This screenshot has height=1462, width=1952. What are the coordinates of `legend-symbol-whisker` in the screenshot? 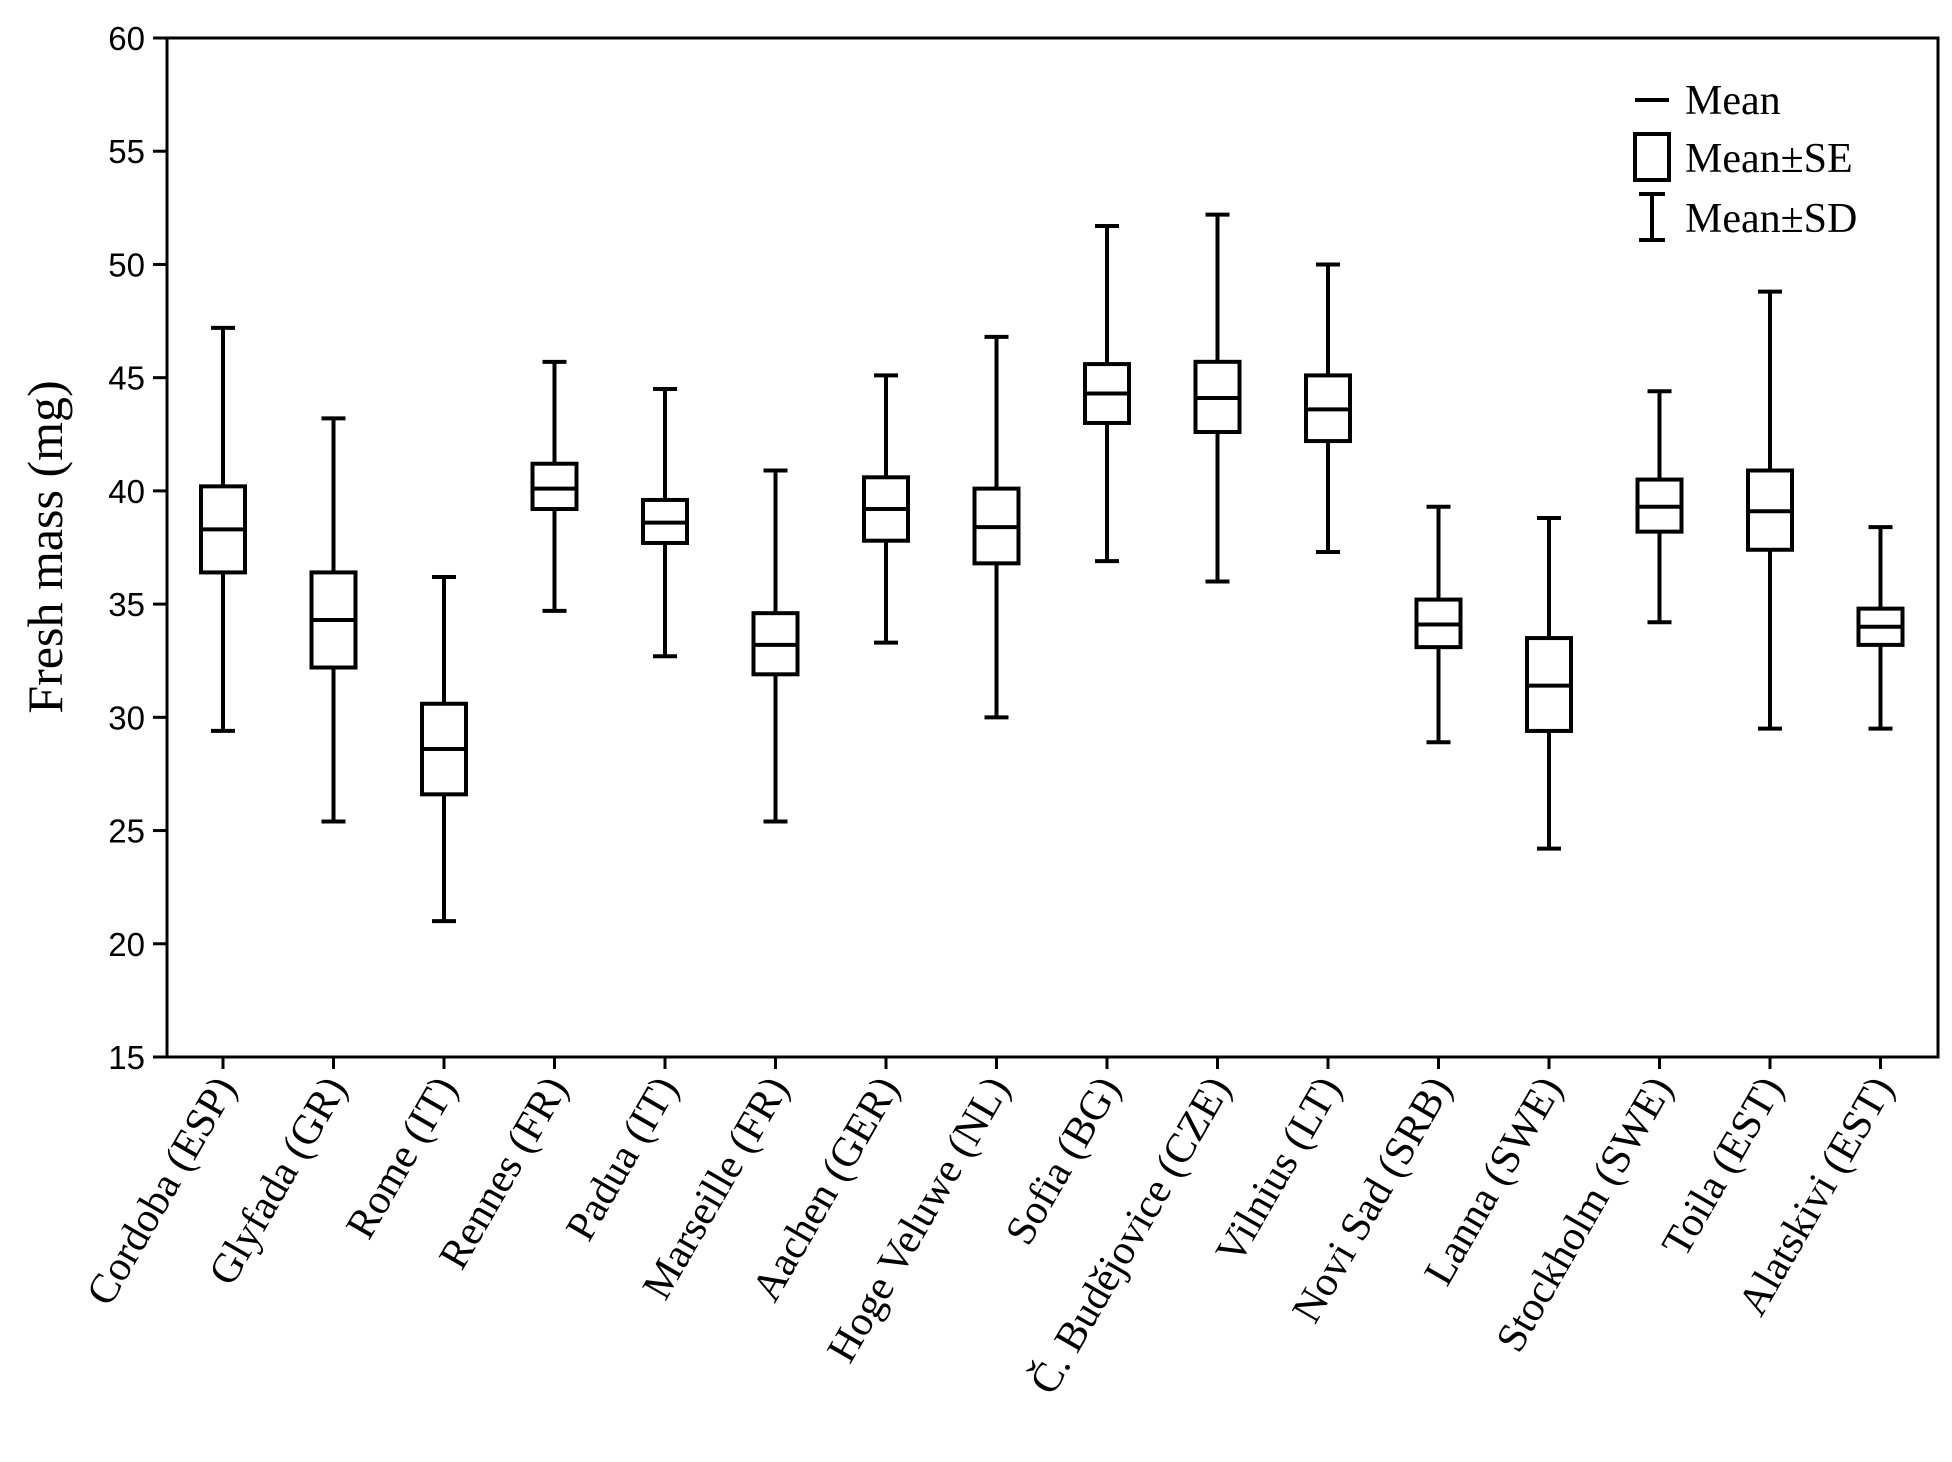 It's located at (1652, 217).